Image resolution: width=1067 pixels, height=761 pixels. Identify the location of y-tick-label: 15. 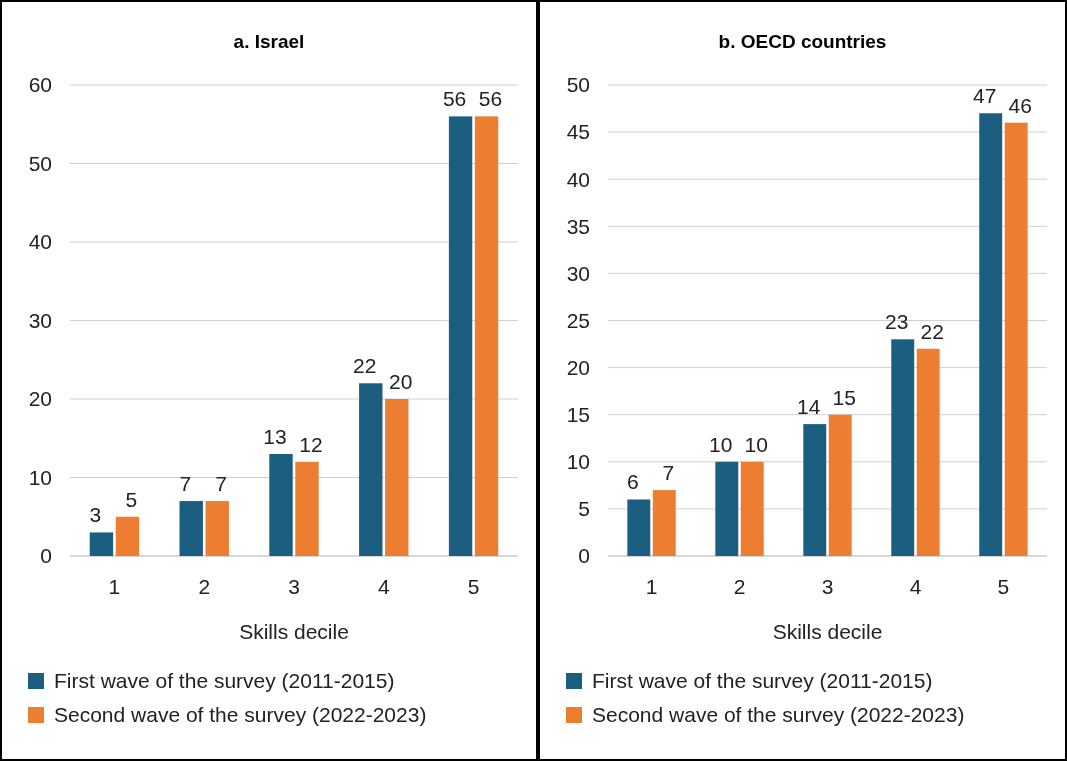
(578, 415).